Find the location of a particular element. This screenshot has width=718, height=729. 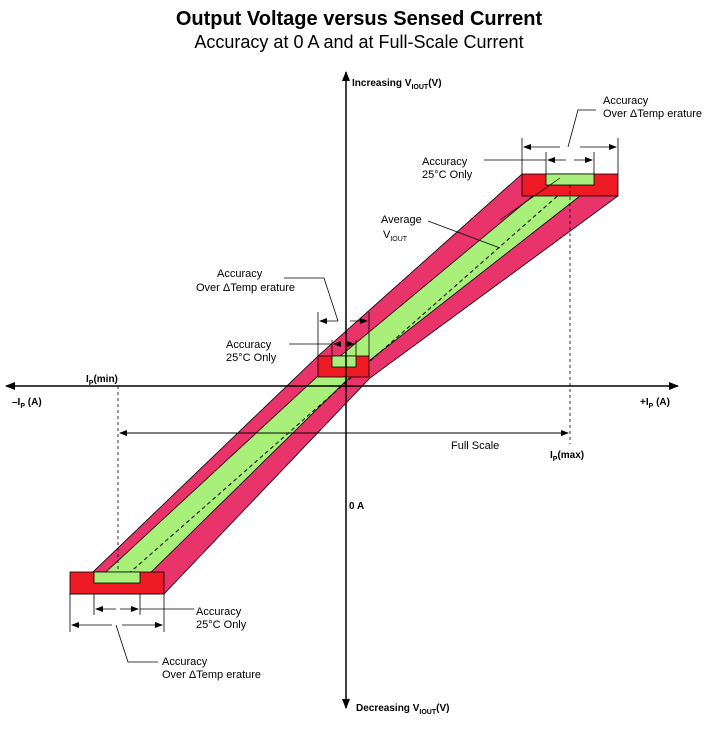

top-25c-callout-line1: Accuracy is located at coordinates (445, 162).